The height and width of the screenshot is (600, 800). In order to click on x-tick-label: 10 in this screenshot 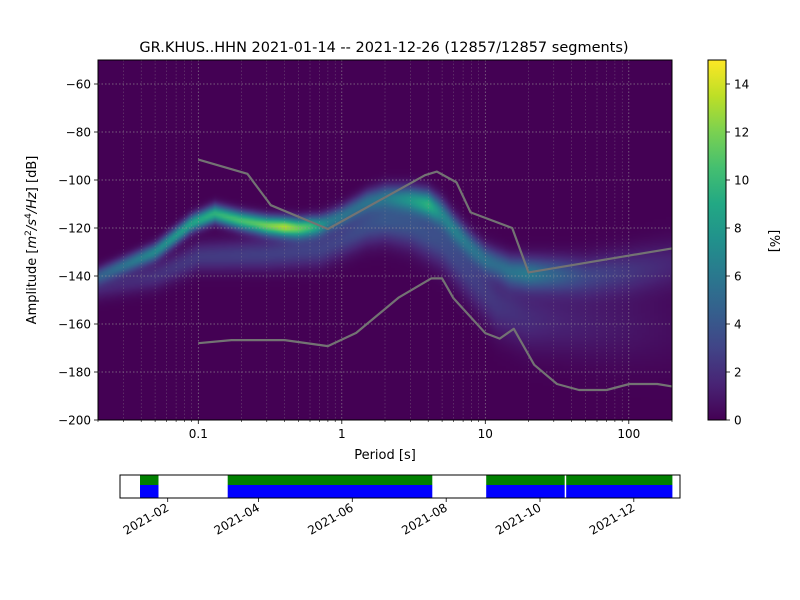, I will do `click(485, 434)`.